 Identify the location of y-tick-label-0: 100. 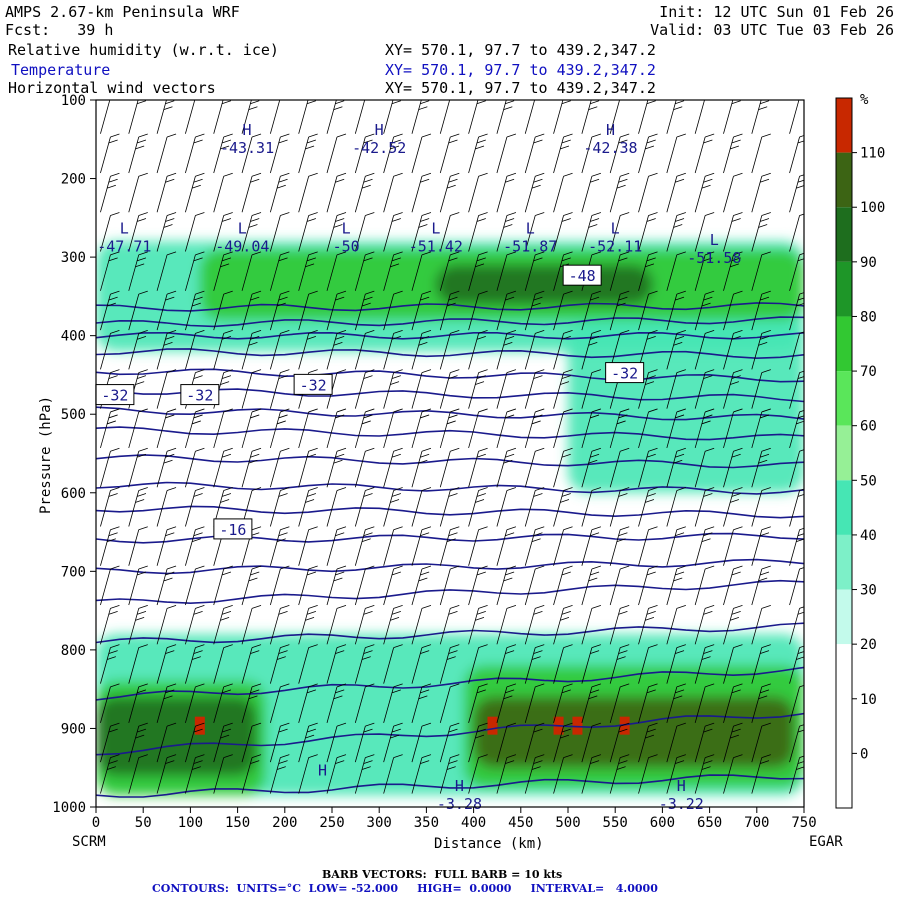
(73, 101).